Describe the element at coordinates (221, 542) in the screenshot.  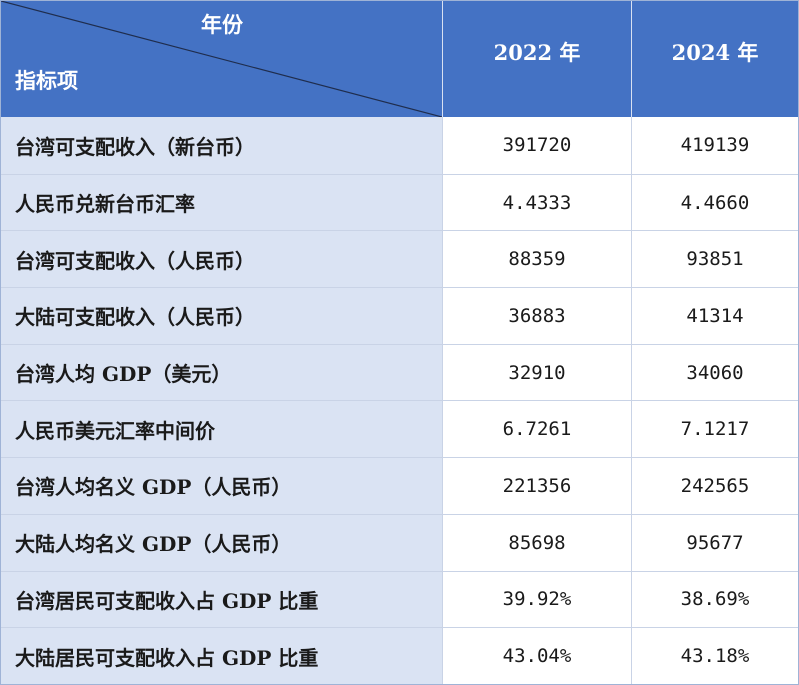
I see `row-label: 大陆人均名义 GDP（人民币）` at that location.